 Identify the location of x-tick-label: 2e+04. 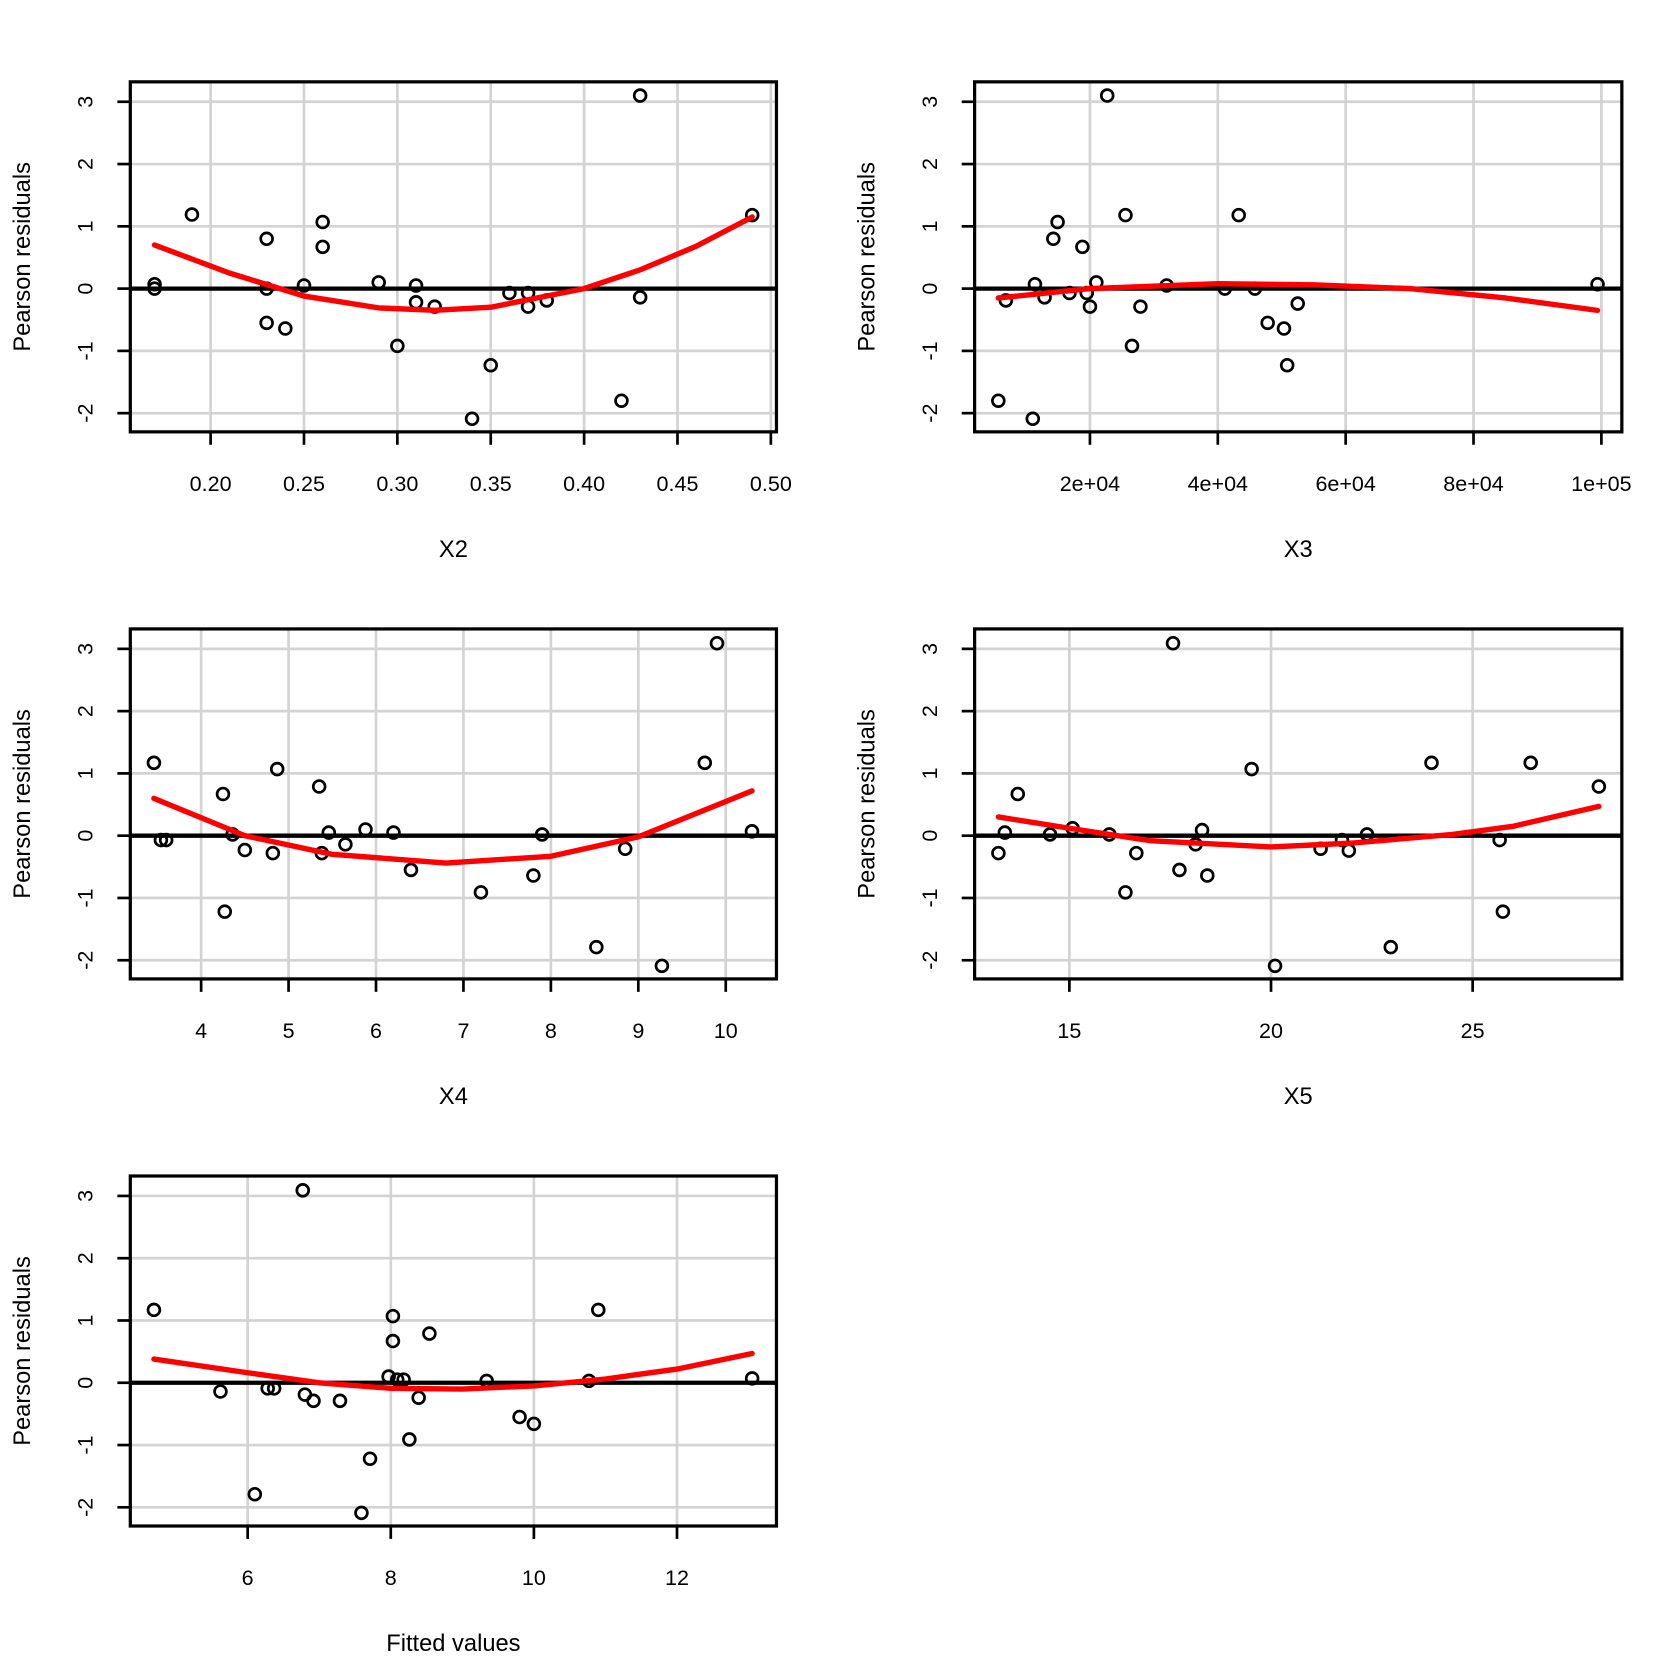
(1090, 484).